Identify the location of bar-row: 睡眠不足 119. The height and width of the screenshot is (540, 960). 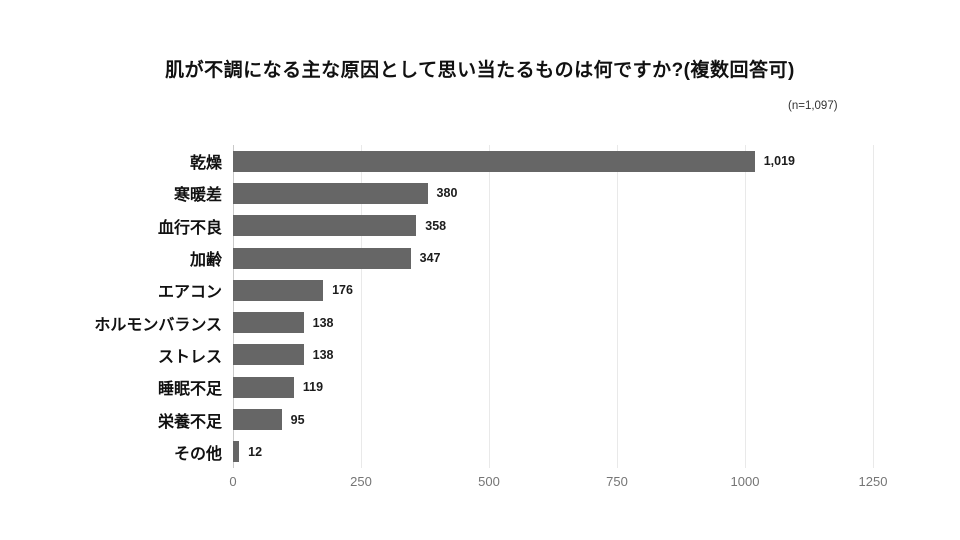
(474, 387).